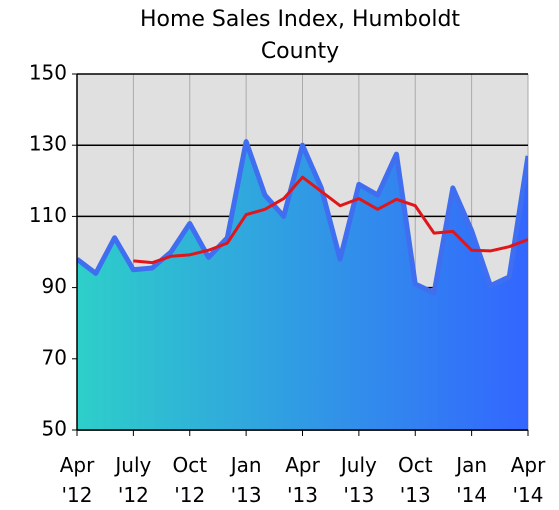  What do you see at coordinates (245, 480) in the screenshot?
I see `x-tick-label: Jan '13` at bounding box center [245, 480].